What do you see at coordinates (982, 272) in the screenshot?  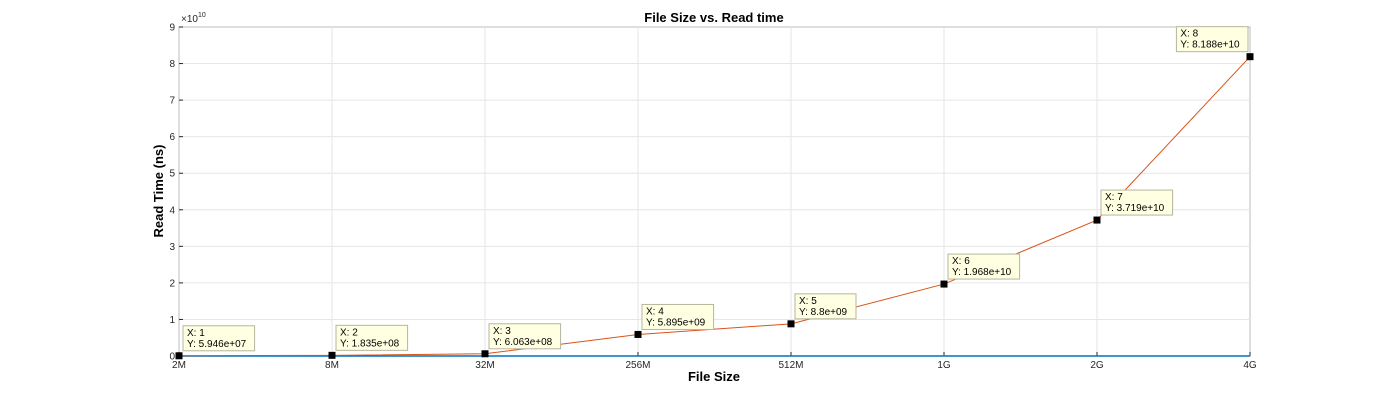 I see `datatip-y-text: Y: 1.968e+10` at bounding box center [982, 272].